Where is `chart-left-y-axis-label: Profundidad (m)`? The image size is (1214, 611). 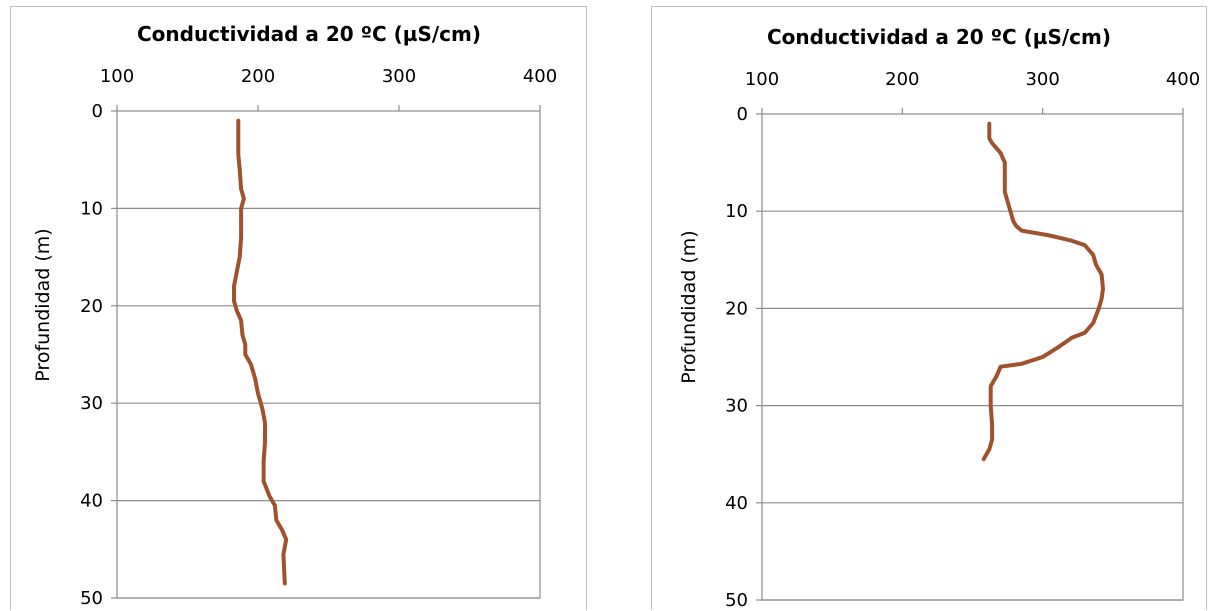 chart-left-y-axis-label: Profundidad (m) is located at coordinates (43, 304).